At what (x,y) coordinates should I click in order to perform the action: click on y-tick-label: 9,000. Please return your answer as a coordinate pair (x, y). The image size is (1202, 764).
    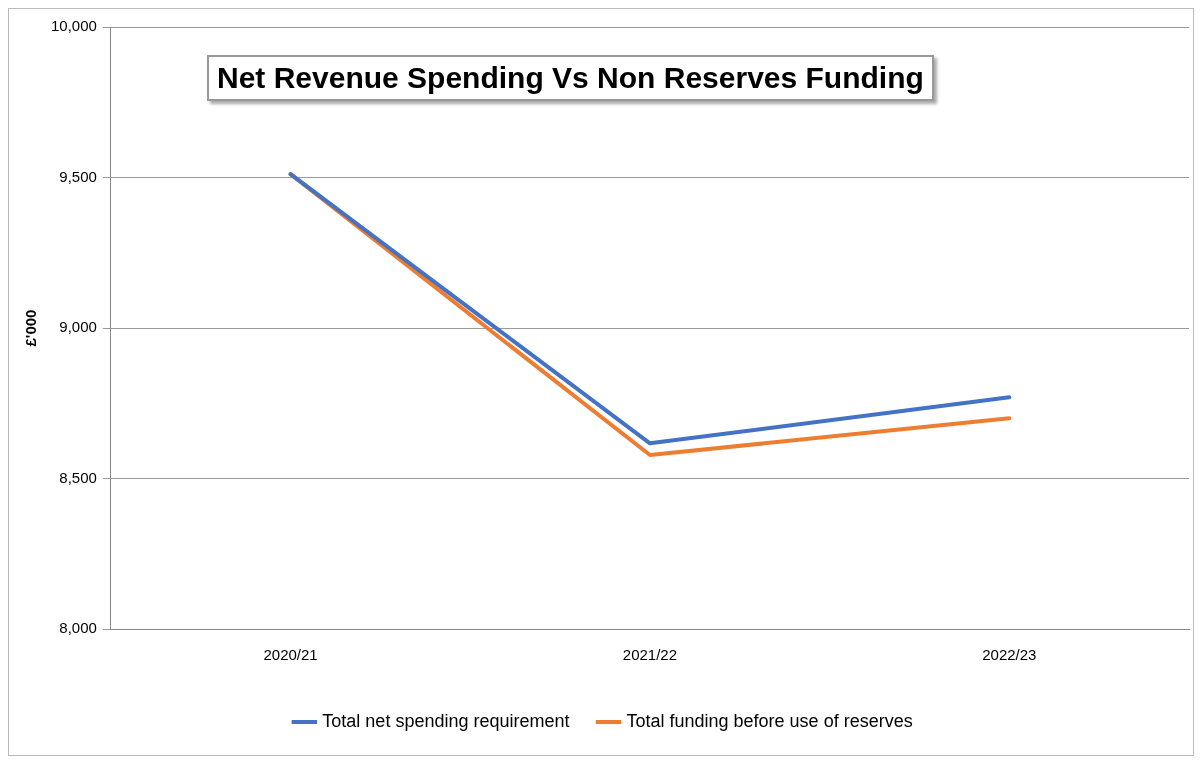
    Looking at the image, I should click on (78, 327).